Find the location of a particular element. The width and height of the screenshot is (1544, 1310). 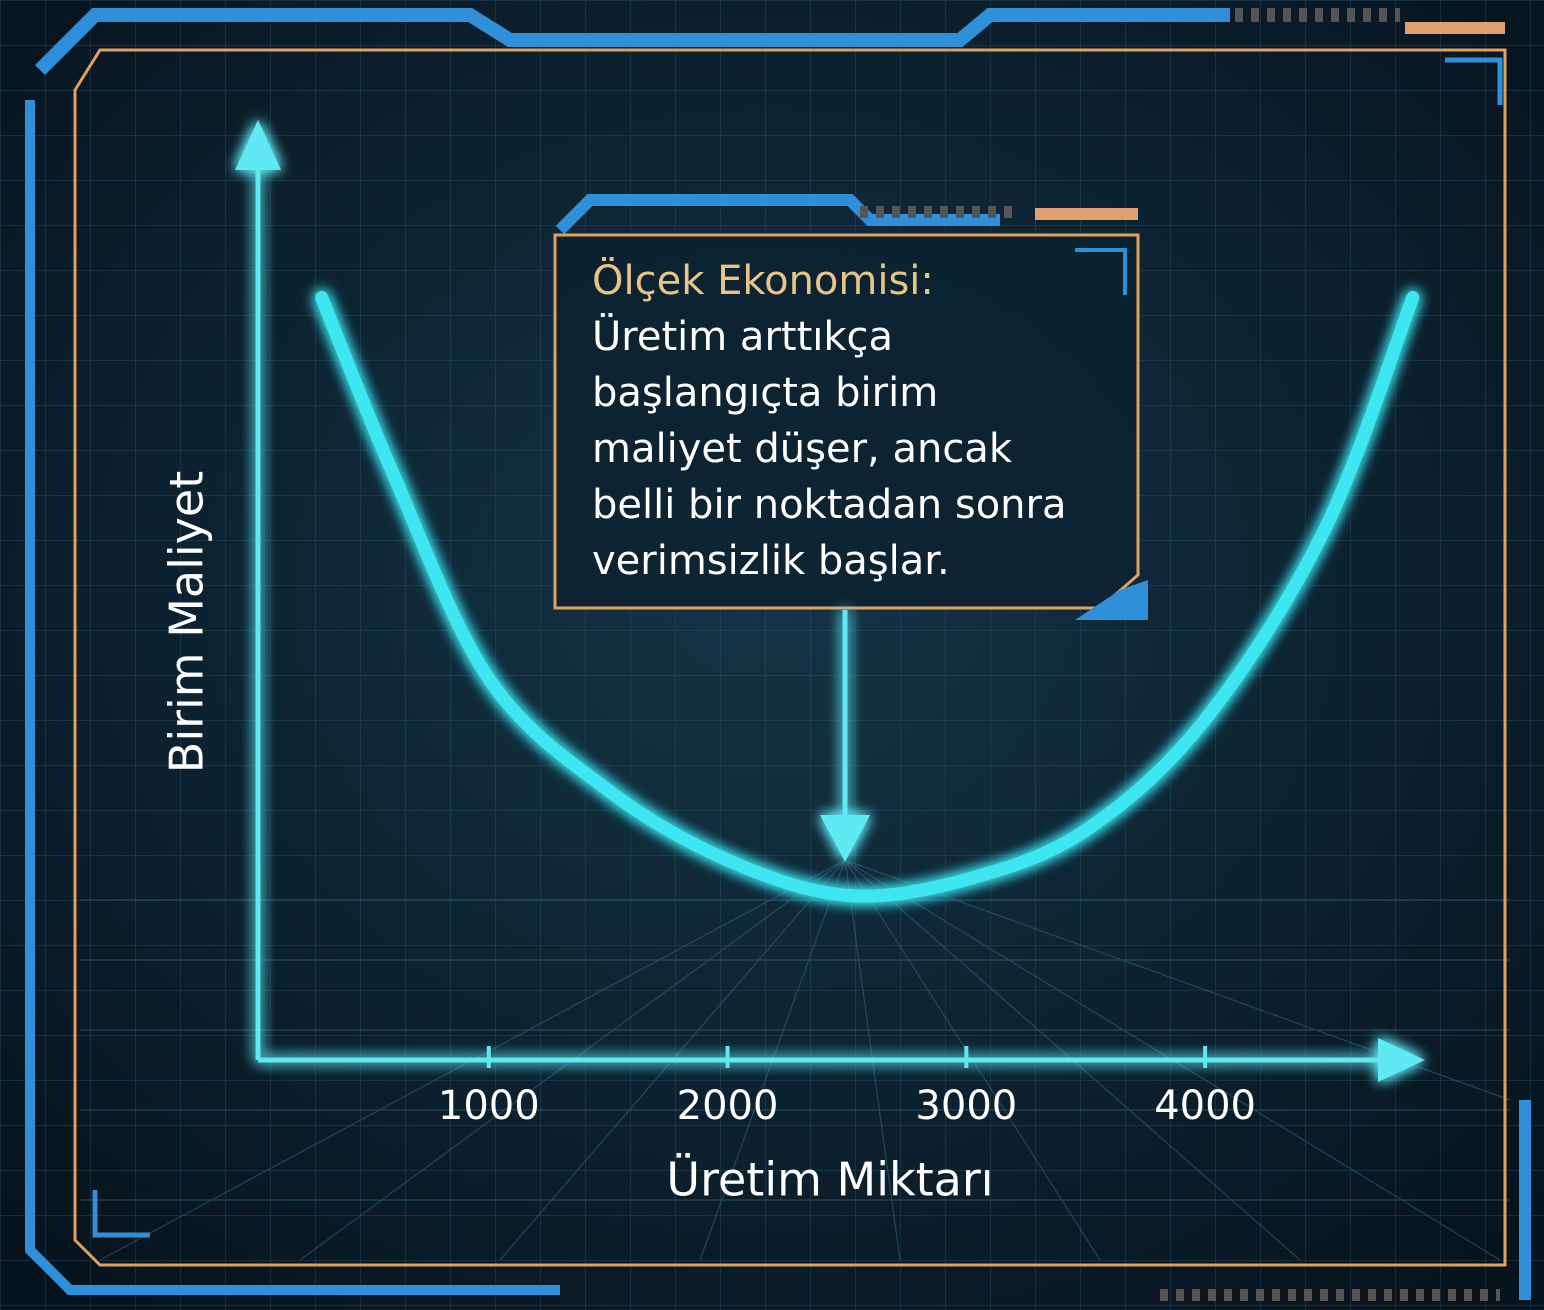

x-tick-label: 1000 is located at coordinates (489, 1106).